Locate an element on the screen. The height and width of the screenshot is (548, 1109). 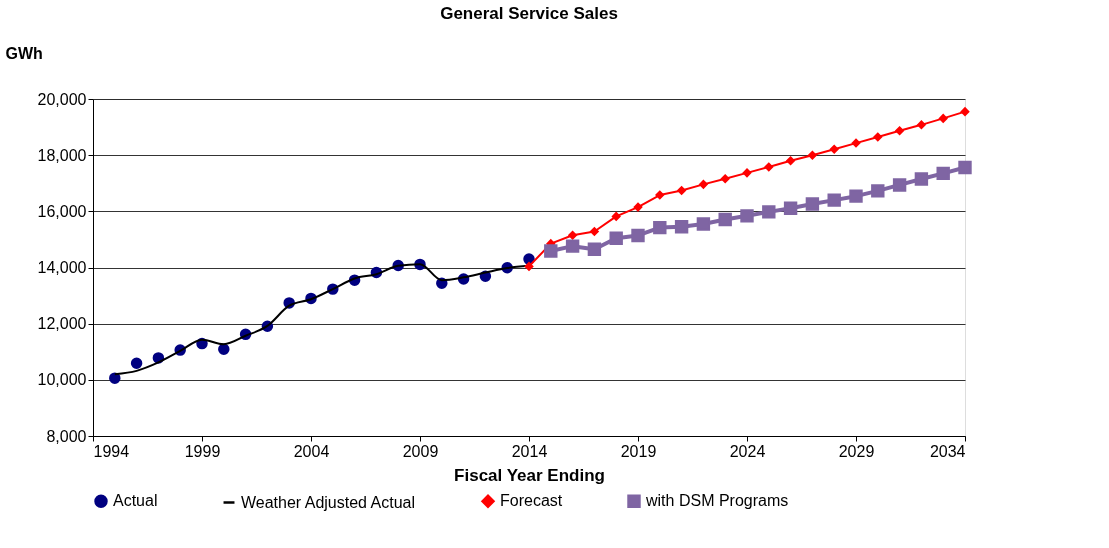
x-tick-label: 2034 is located at coordinates (947, 451).